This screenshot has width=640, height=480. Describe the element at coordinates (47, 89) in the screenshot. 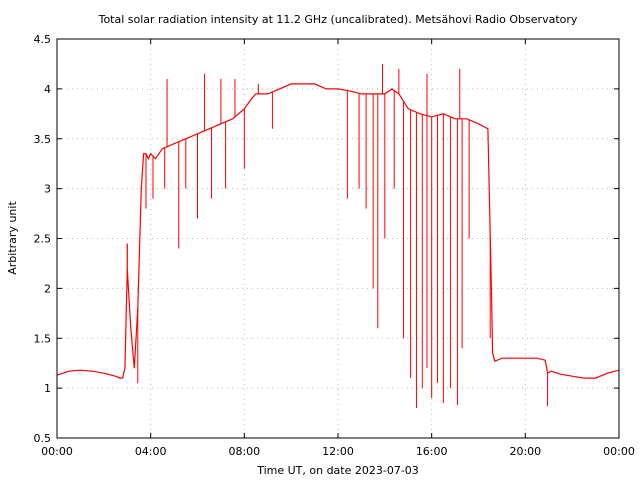

I see `y-tick-label: 4` at that location.